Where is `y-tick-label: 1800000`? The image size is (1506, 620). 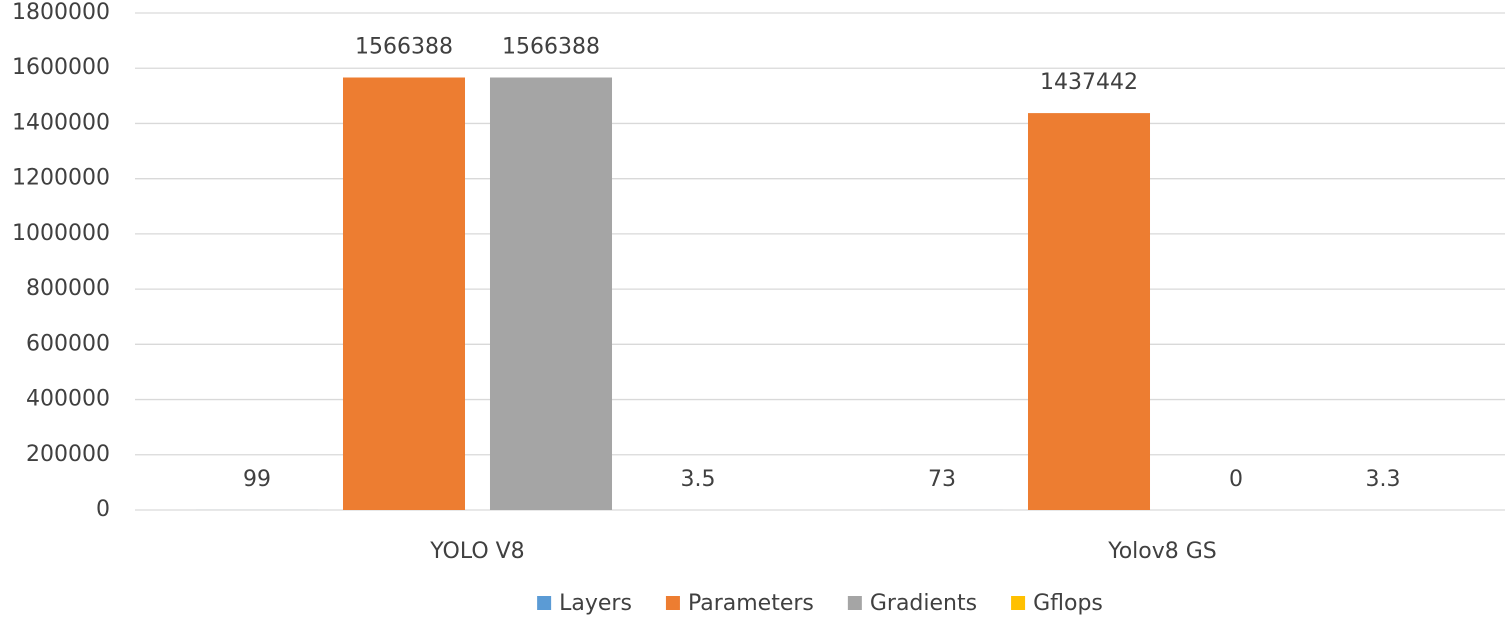
y-tick-label: 1800000 is located at coordinates (61, 12).